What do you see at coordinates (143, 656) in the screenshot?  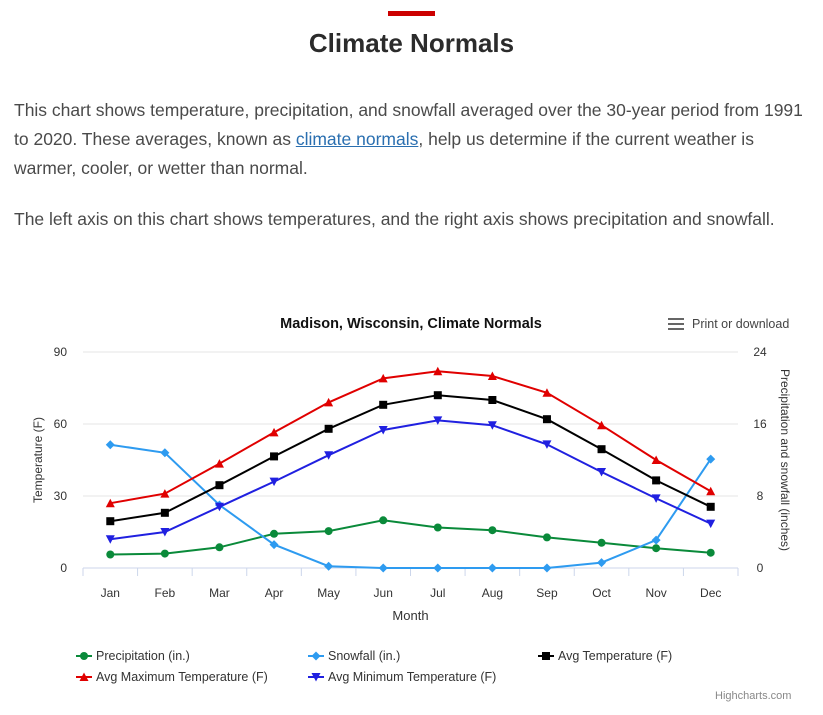 I see `legend-label: Precipitation (in.)` at bounding box center [143, 656].